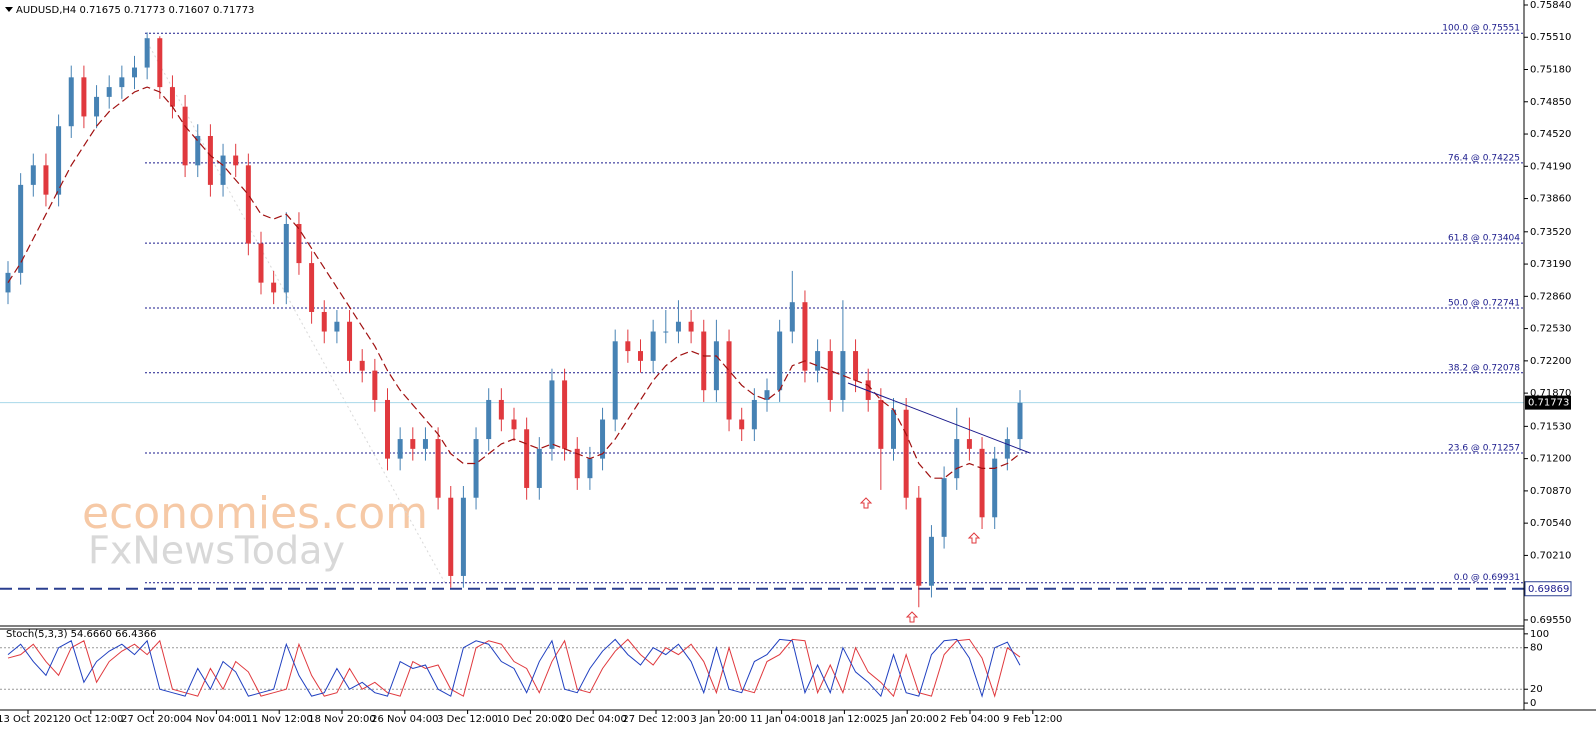 The width and height of the screenshot is (1596, 747). What do you see at coordinates (939, 418) in the screenshot?
I see `trend-line` at bounding box center [939, 418].